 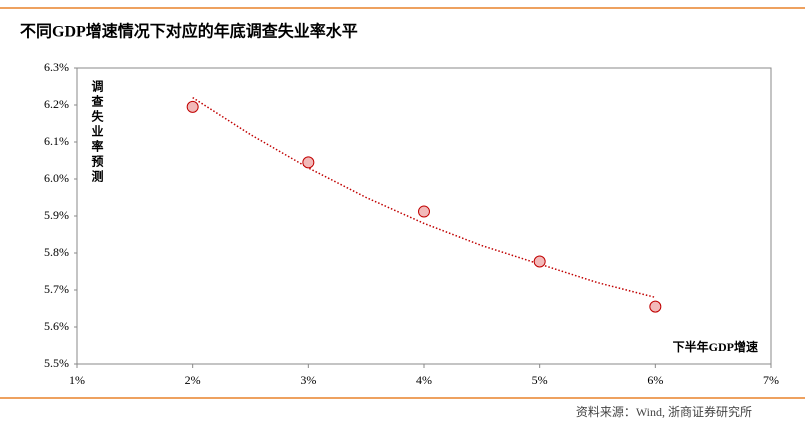 What do you see at coordinates (56, 363) in the screenshot?
I see `y-tick-label: 5.5%` at bounding box center [56, 363].